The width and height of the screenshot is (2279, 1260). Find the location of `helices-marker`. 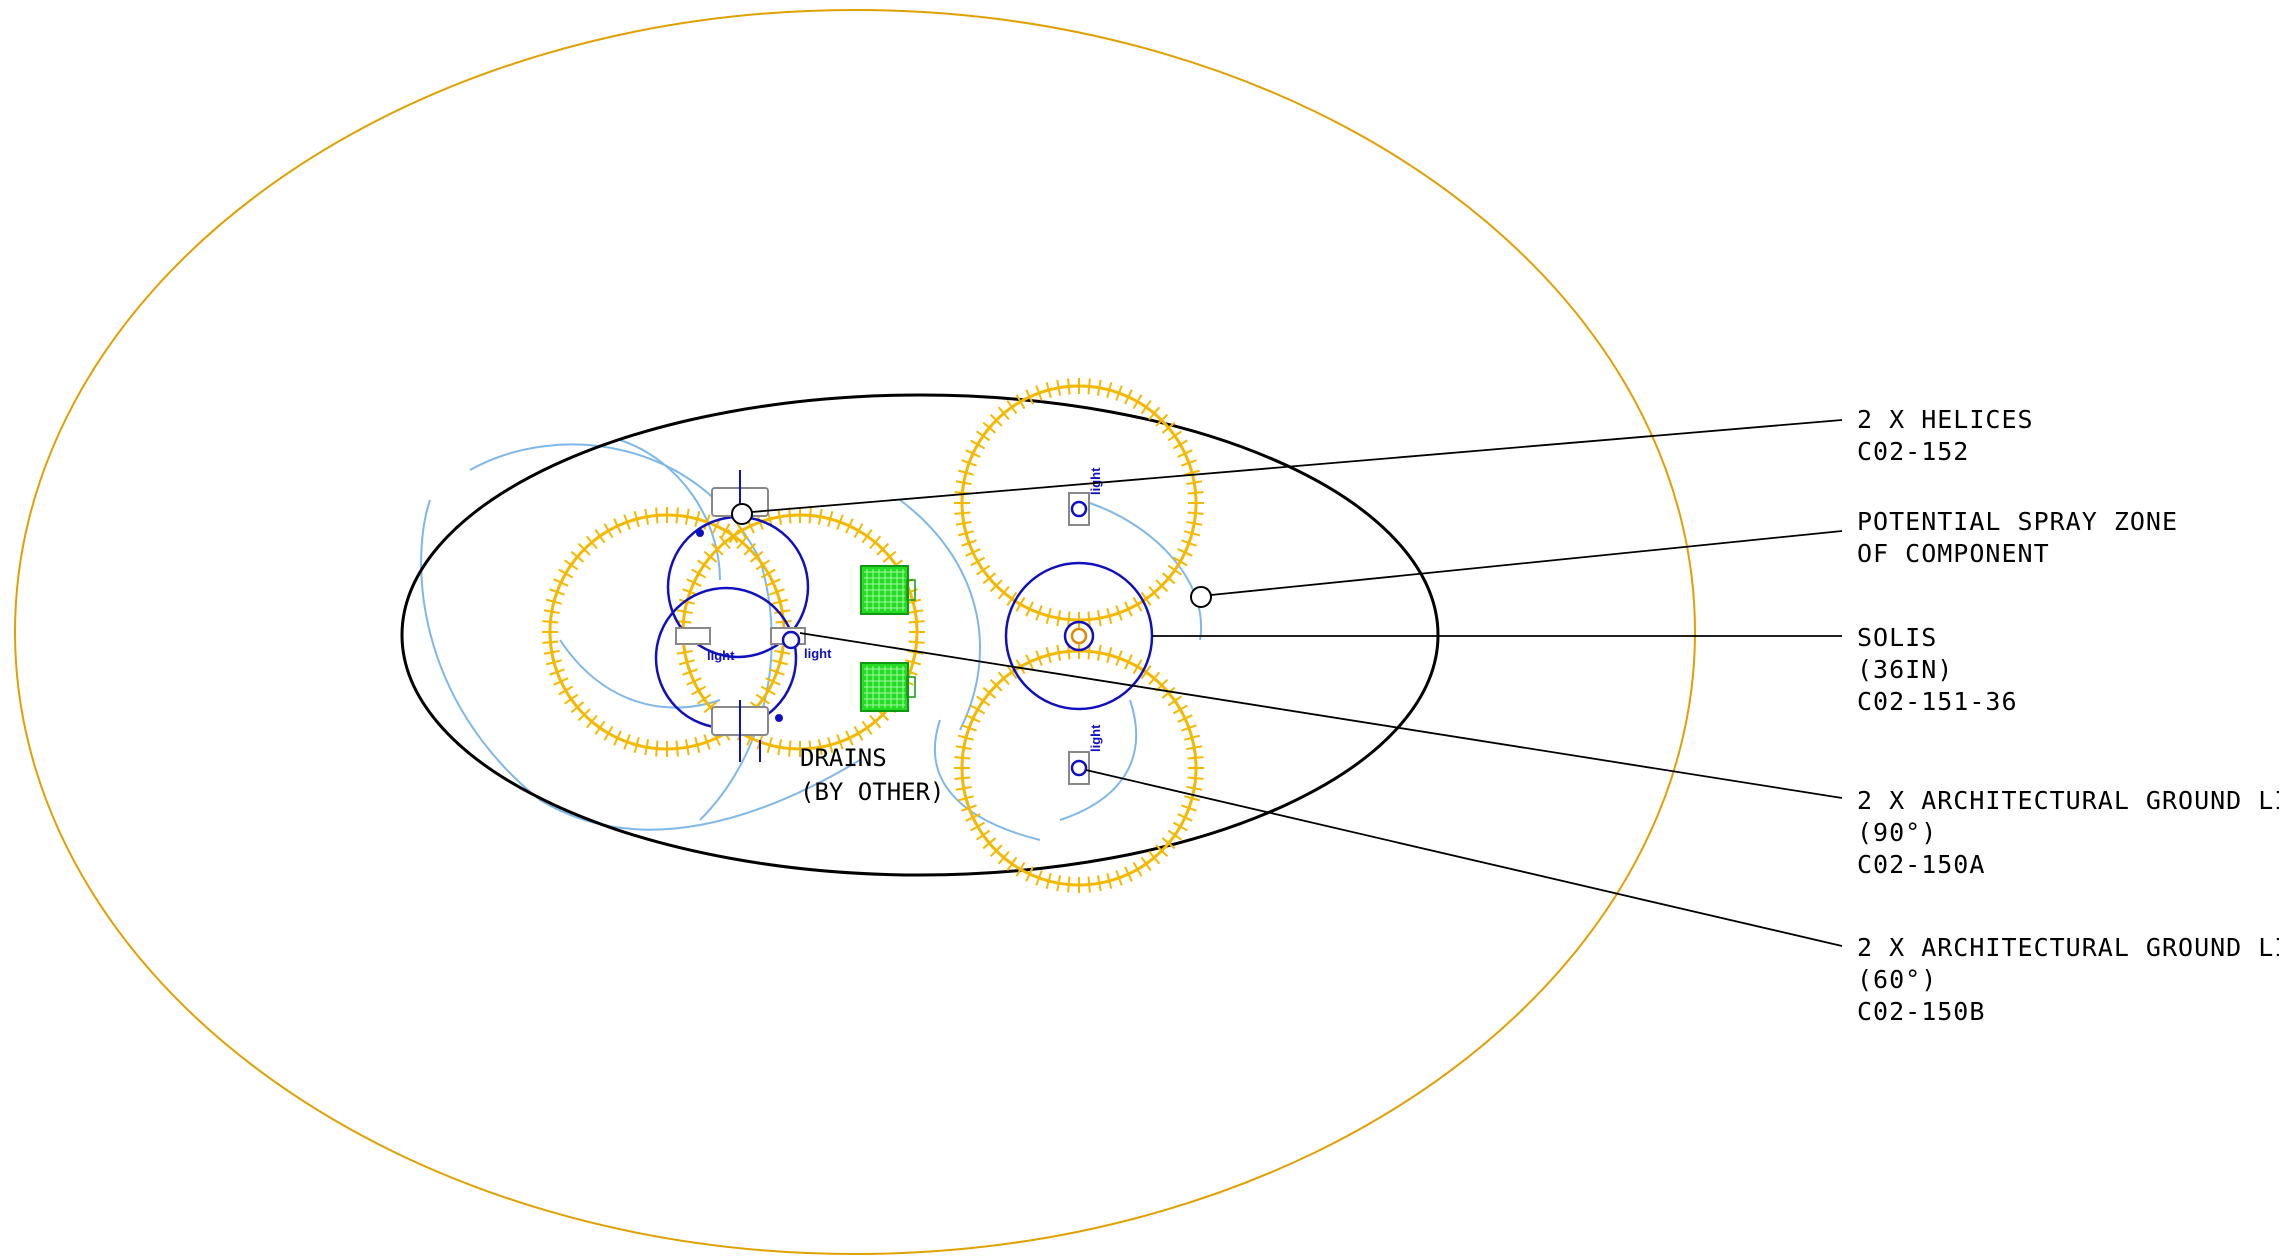

helices-marker is located at coordinates (742, 514).